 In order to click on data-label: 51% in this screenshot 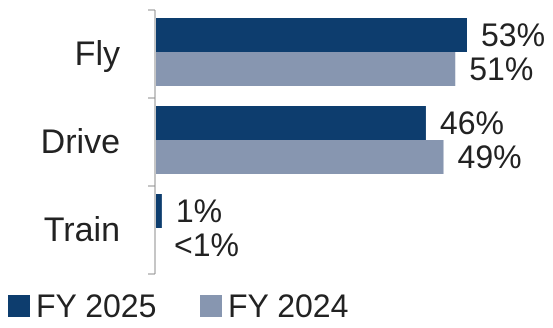, I will do `click(501, 69)`.